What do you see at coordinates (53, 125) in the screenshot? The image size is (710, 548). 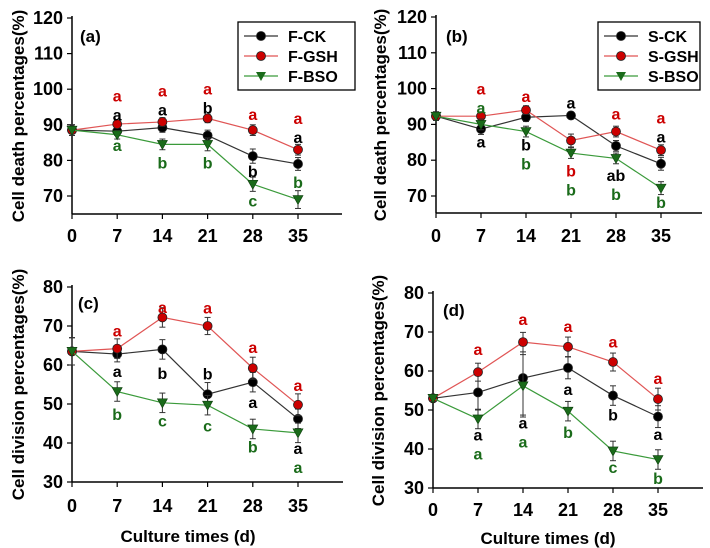 I see `y-tick-label: 90` at bounding box center [53, 125].